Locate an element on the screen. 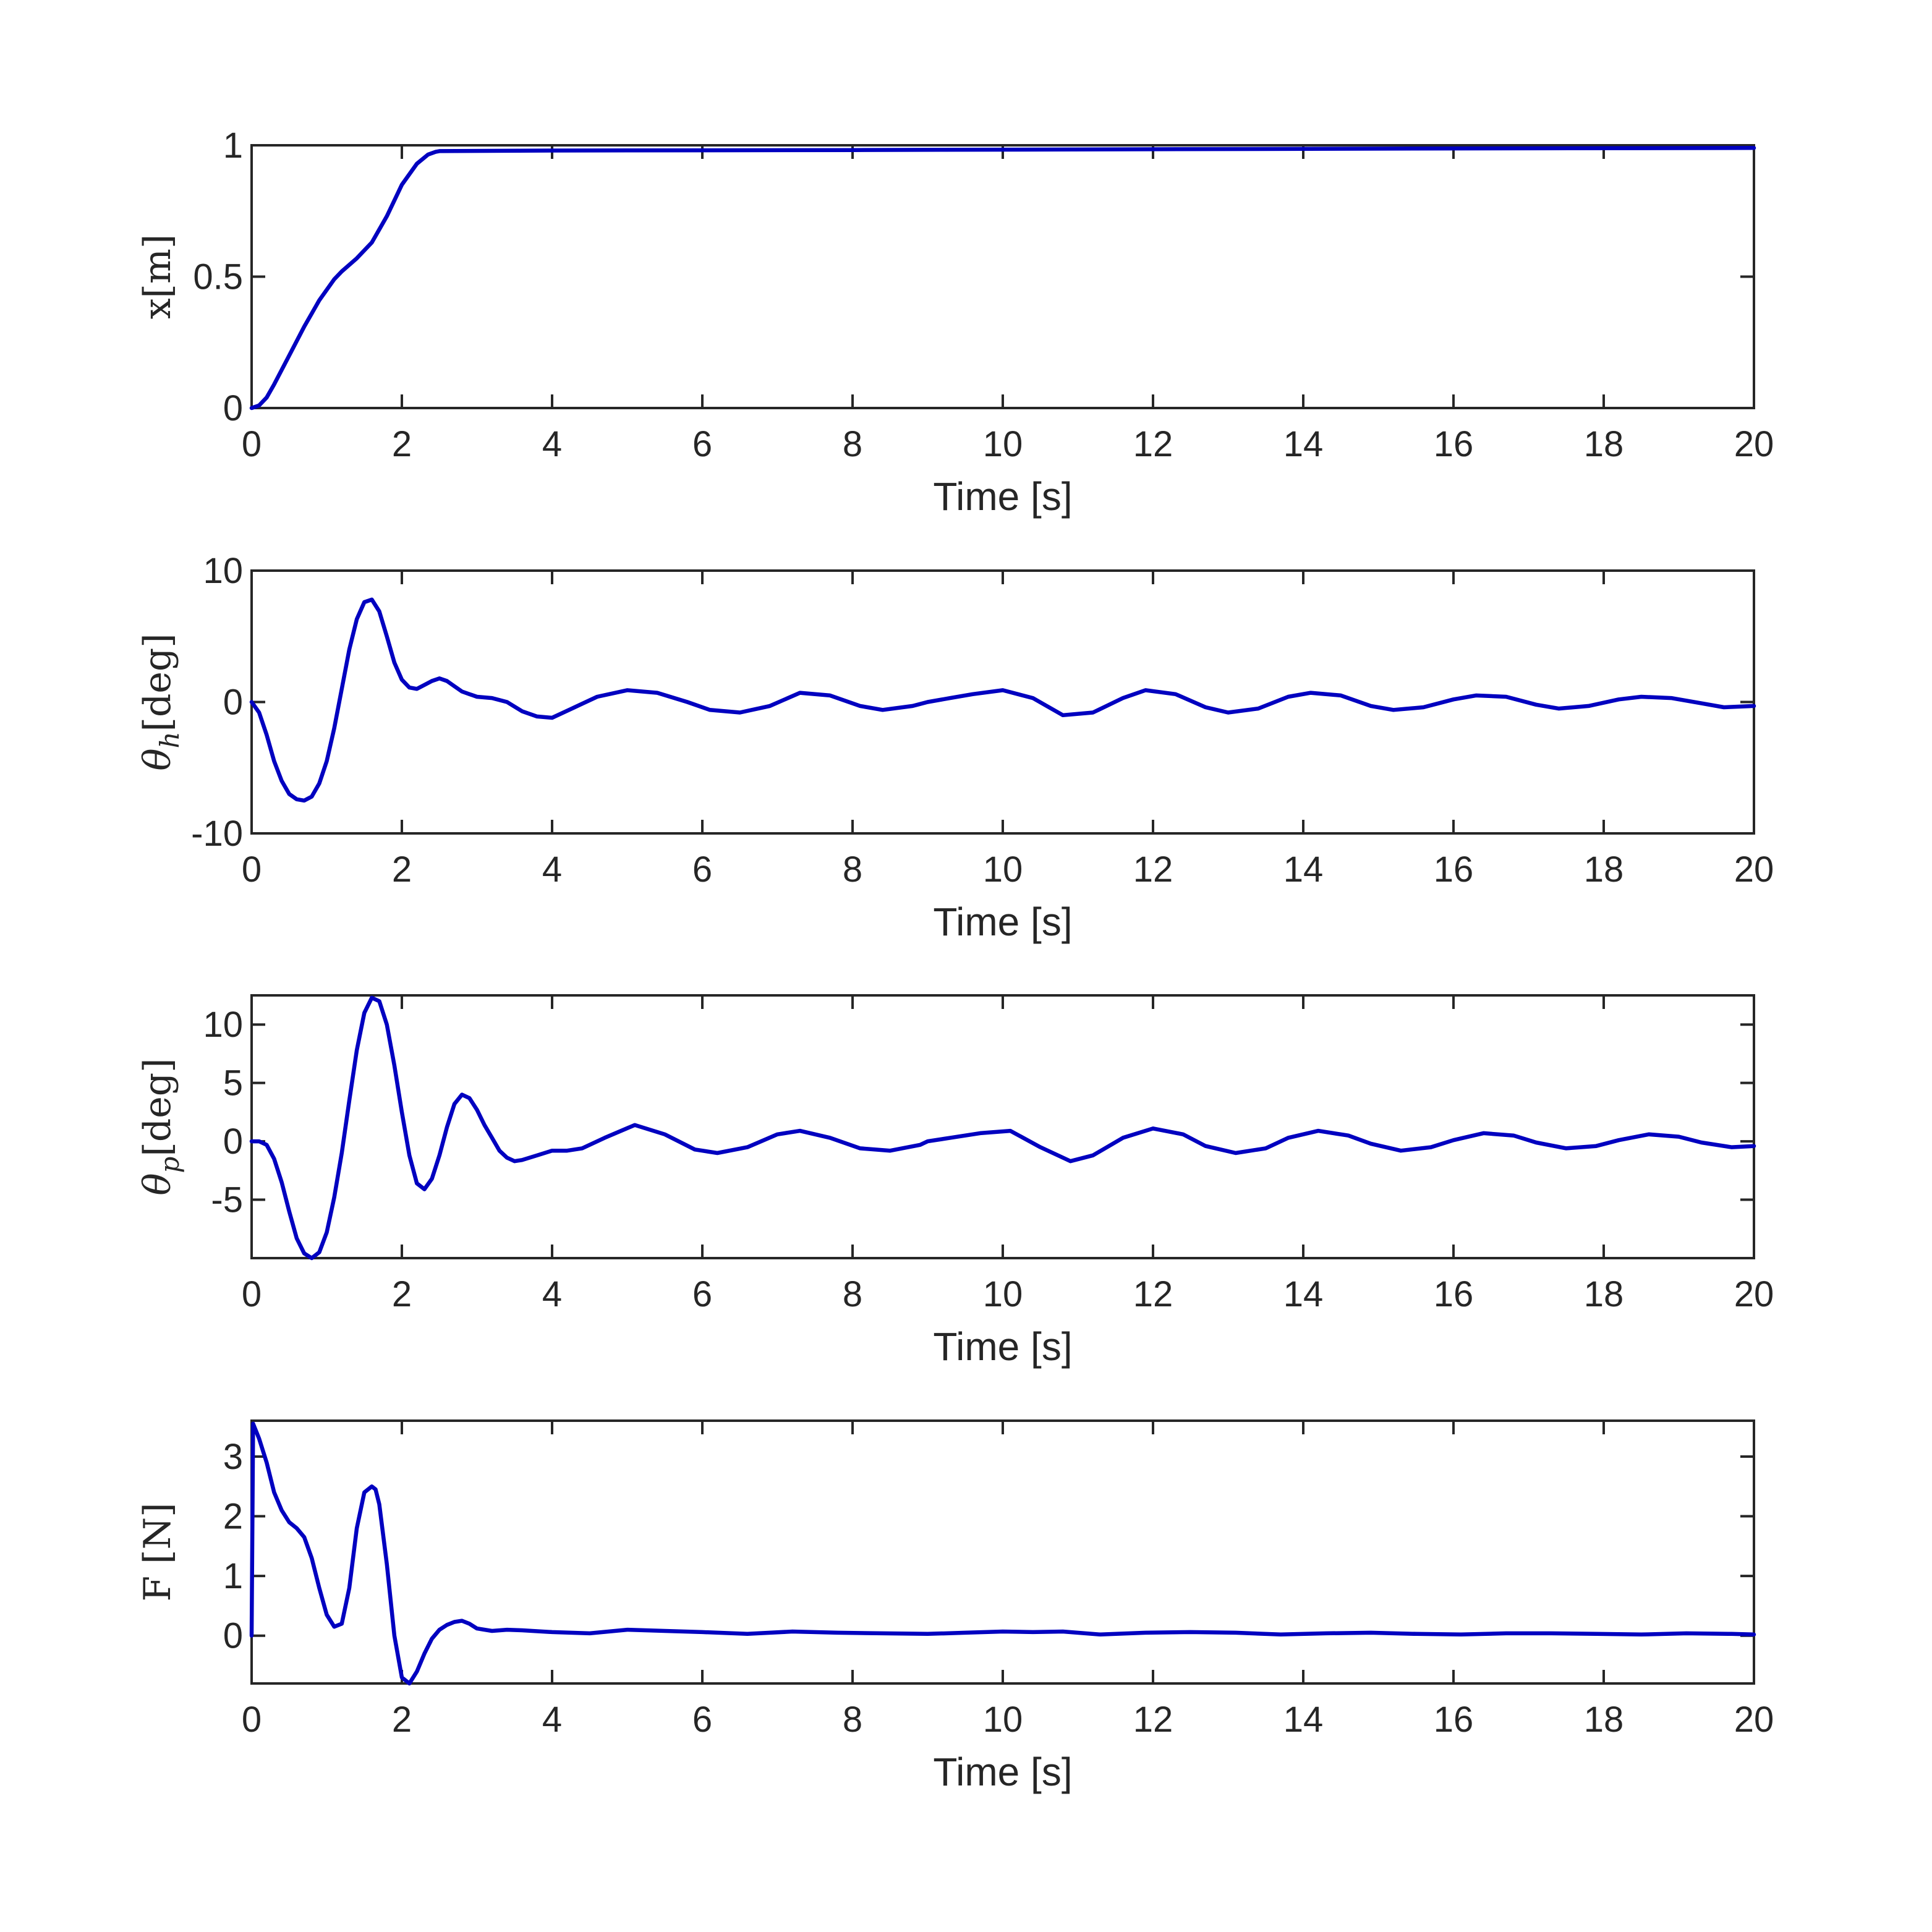 The height and width of the screenshot is (1932, 1932). y-axis-label: θp[deg] is located at coordinates (160, 1126).